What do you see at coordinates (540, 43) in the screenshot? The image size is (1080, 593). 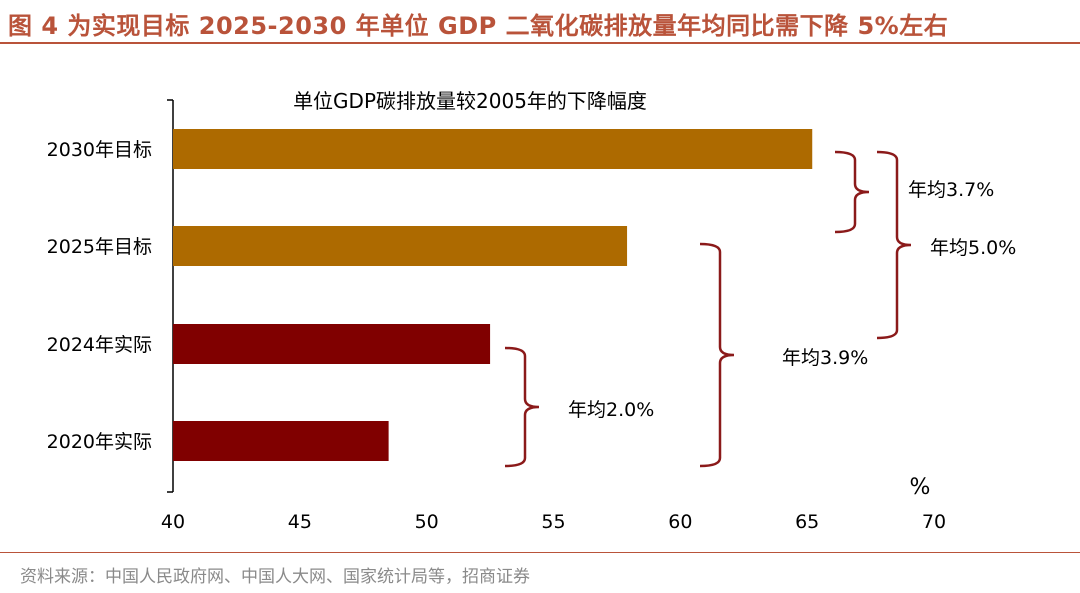 I see `title-divider` at bounding box center [540, 43].